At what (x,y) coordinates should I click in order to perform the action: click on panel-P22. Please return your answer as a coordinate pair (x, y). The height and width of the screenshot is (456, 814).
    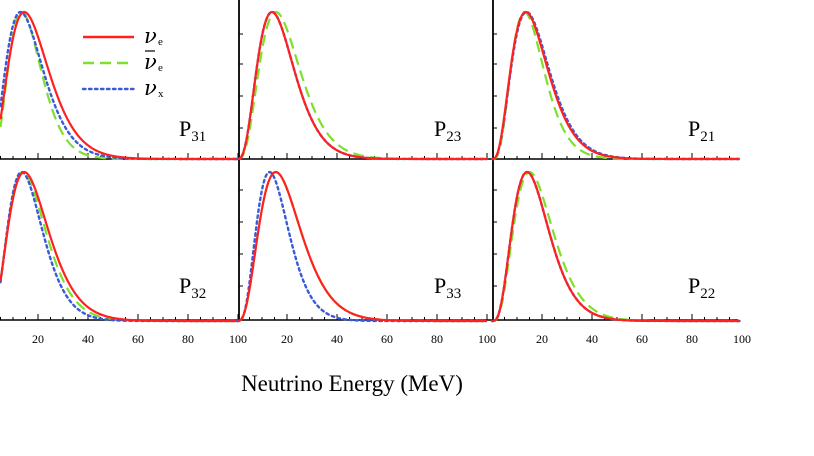
    Looking at the image, I should click on (615, 246).